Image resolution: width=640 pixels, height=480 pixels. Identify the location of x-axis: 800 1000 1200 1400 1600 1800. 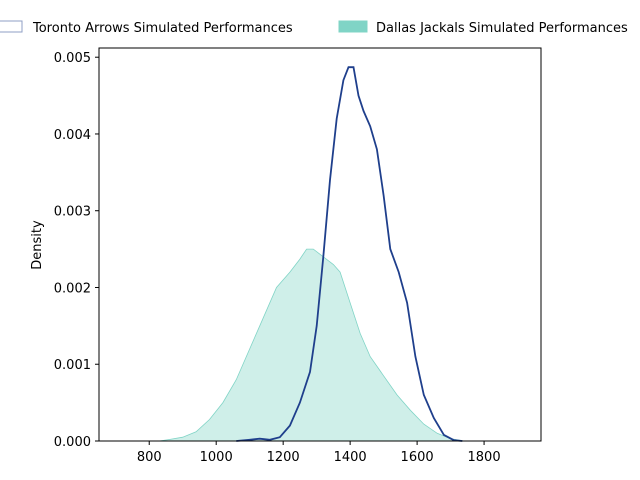
(319, 453).